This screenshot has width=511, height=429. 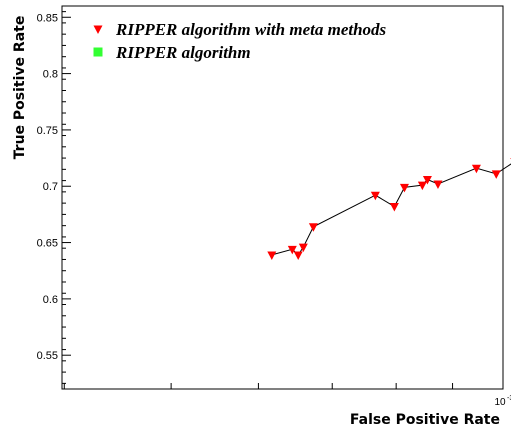 I want to click on series-markers, so click(x=389, y=208).